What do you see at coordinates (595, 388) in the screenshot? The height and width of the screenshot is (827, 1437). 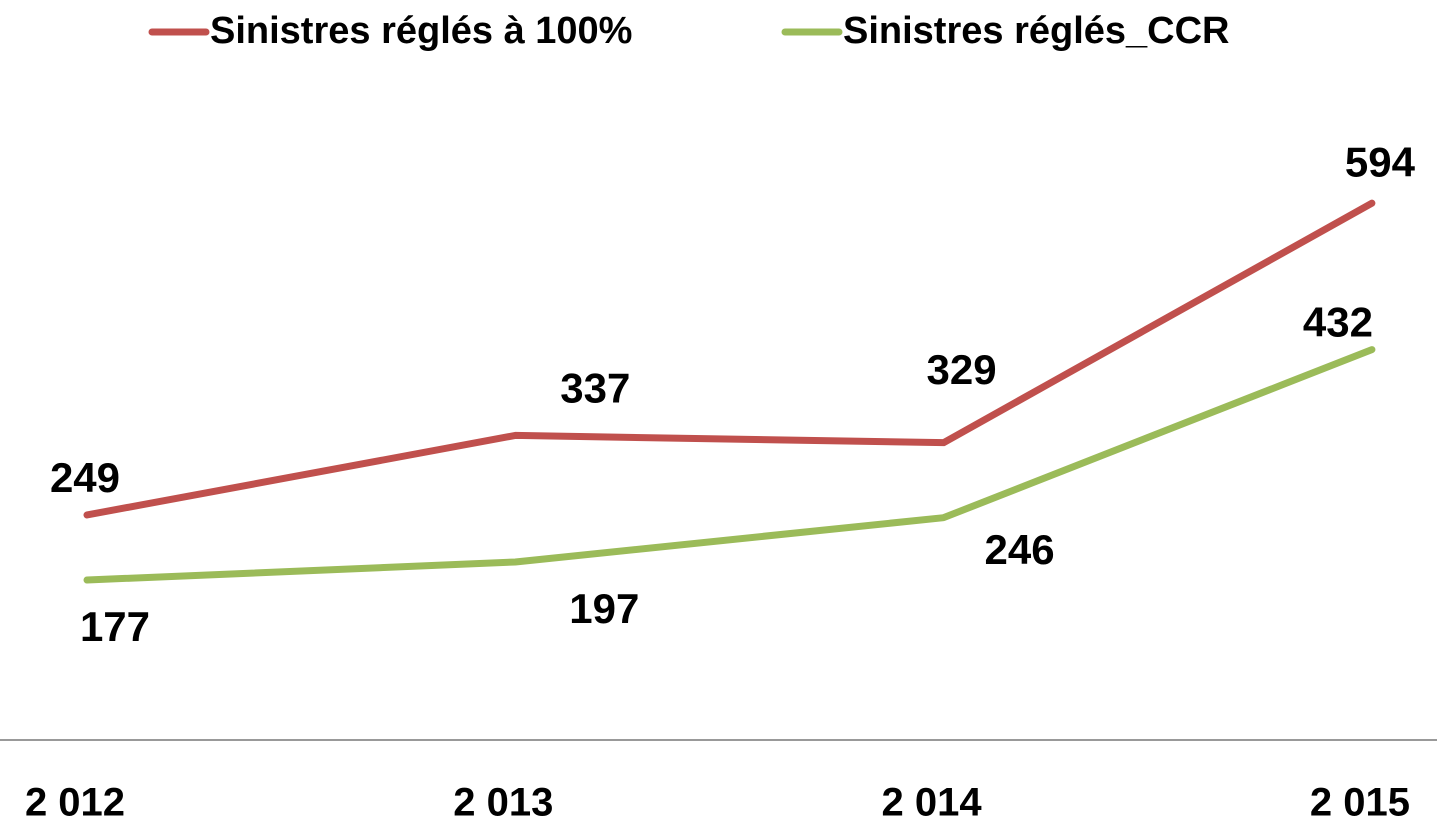 I see `data-label: 337` at bounding box center [595, 388].